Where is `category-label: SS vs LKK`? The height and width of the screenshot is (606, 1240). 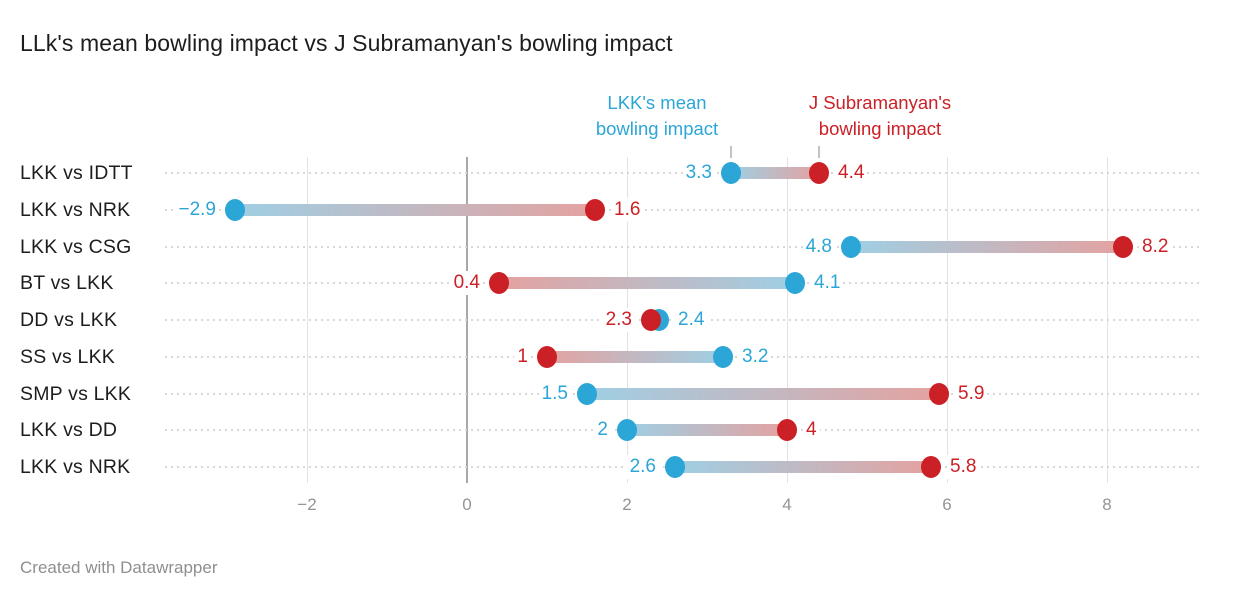 category-label: SS vs LKK is located at coordinates (68, 356).